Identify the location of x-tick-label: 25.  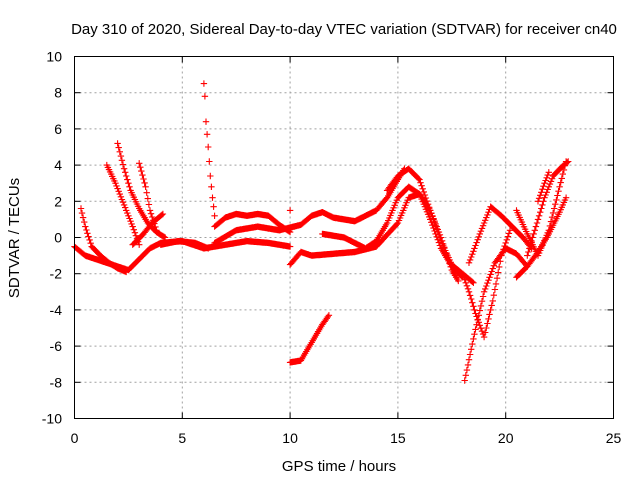
(614, 438).